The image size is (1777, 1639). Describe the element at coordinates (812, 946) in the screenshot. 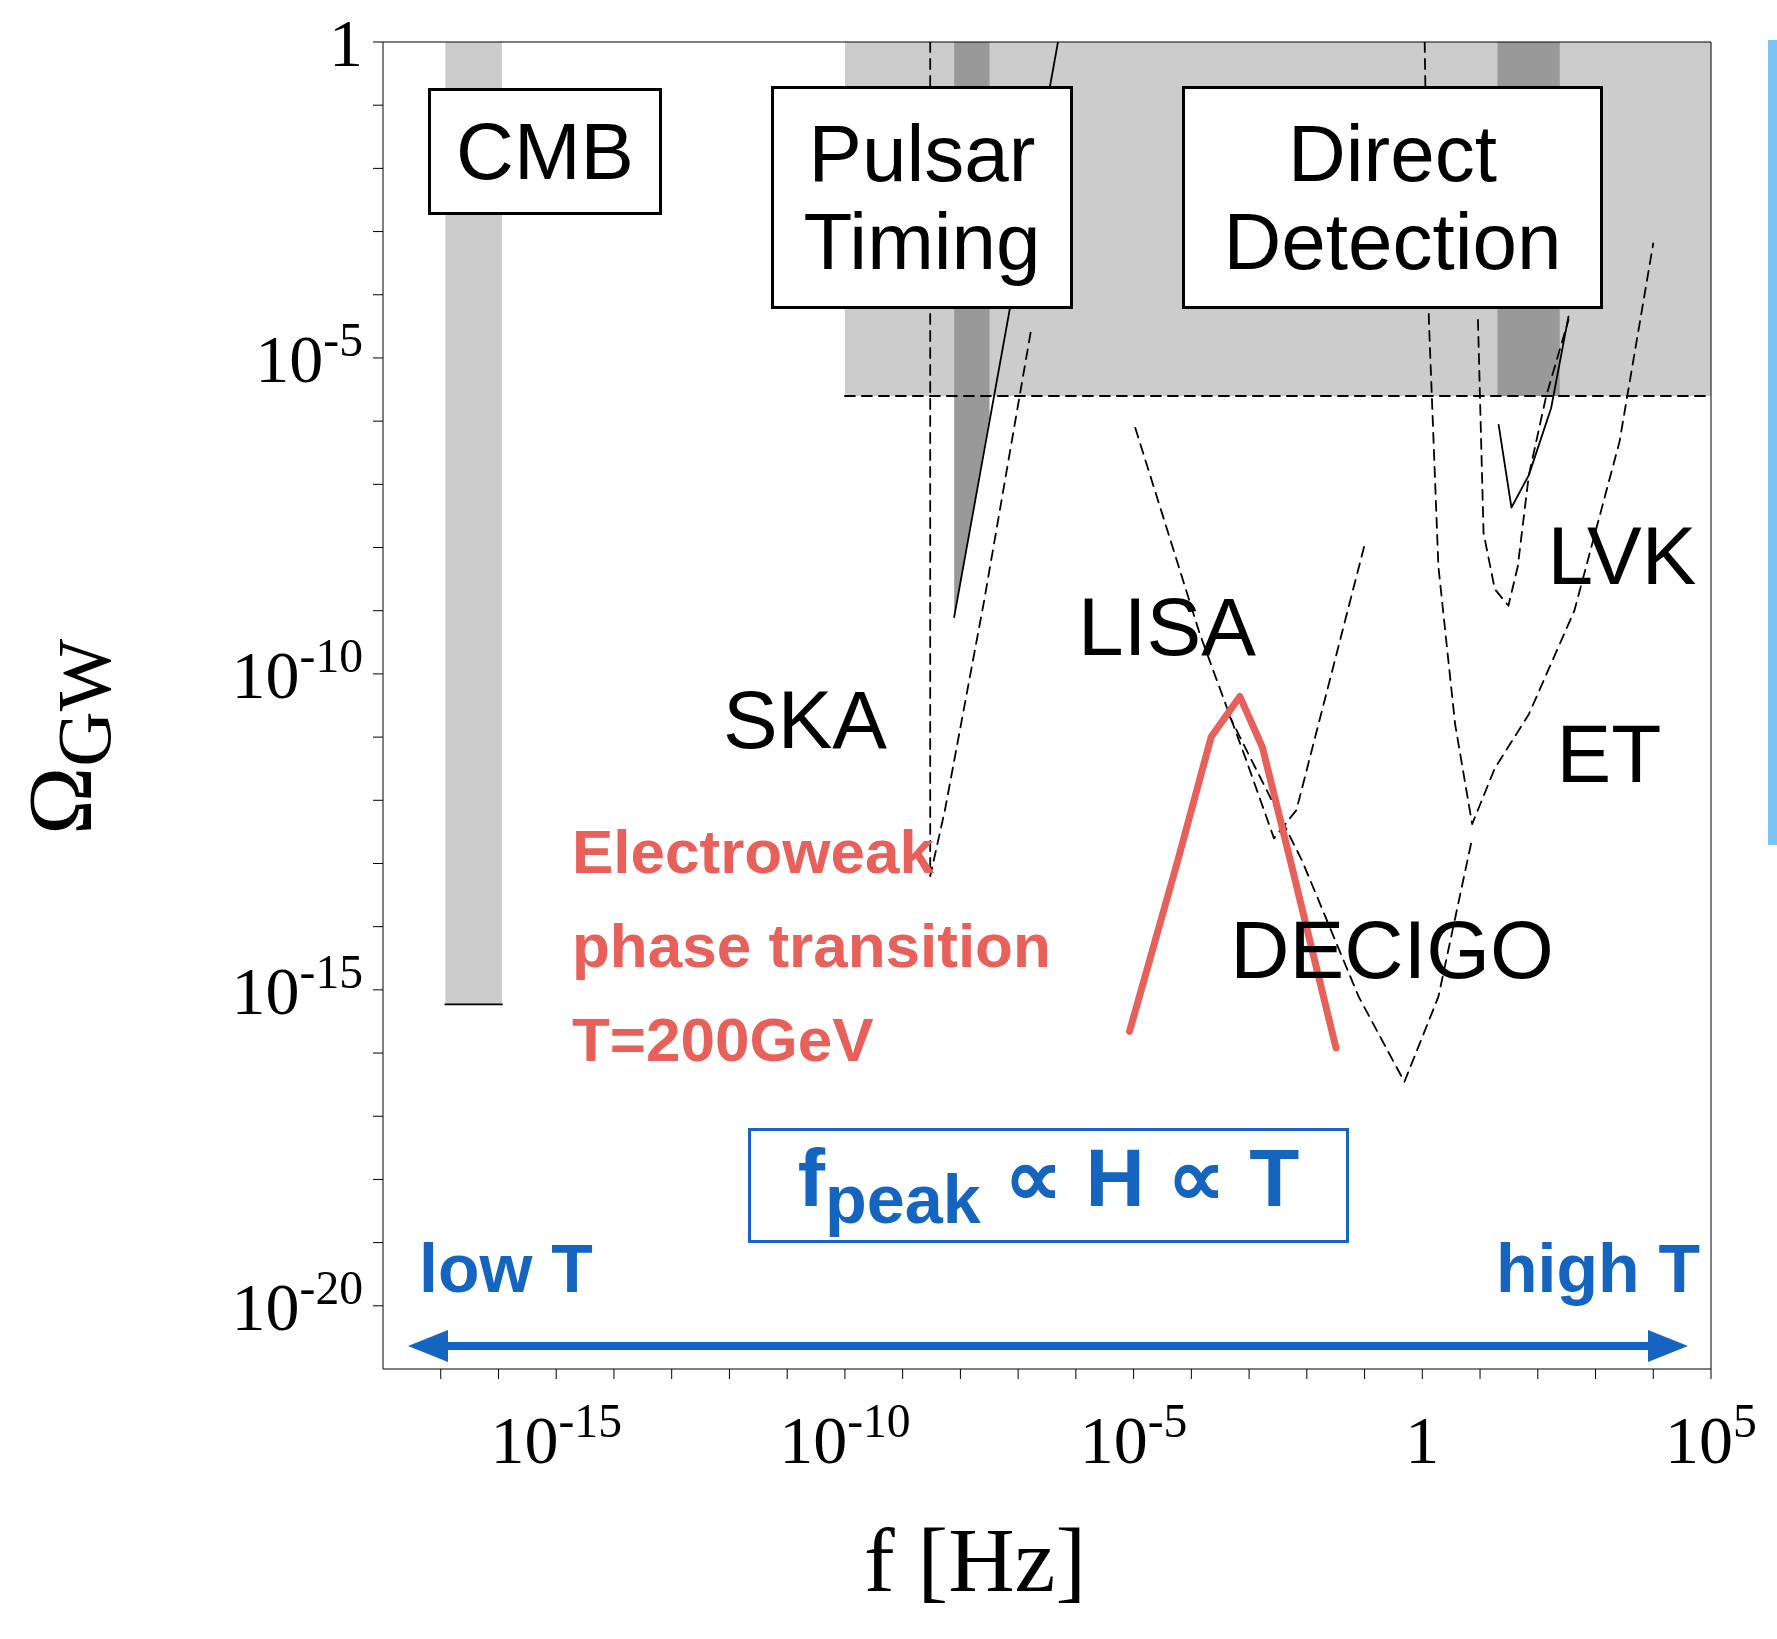

I see `series-label: Electroweak phase transition T=200GeV` at that location.